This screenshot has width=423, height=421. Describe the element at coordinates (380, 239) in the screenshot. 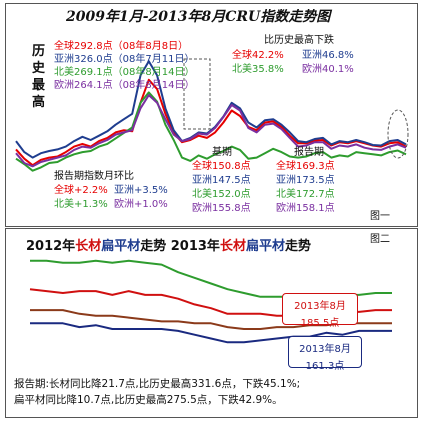

I see `figure-label-2: 图二` at that location.